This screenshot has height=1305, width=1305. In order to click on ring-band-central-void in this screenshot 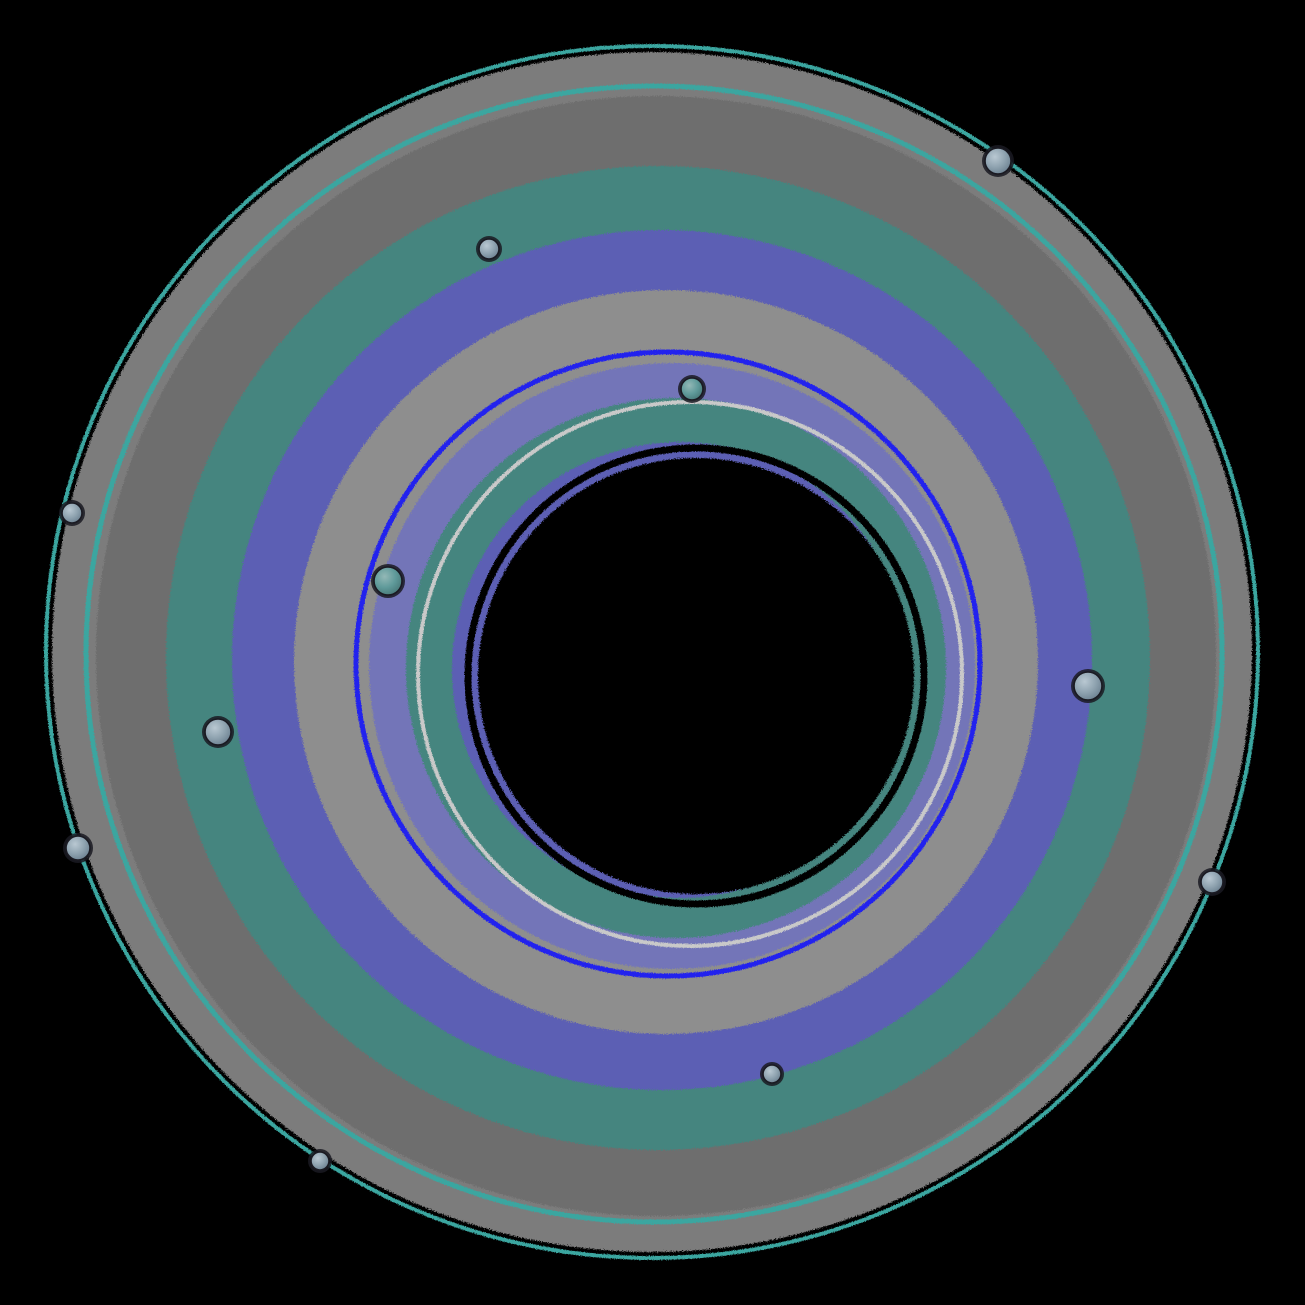, I will do `click(696, 676)`.